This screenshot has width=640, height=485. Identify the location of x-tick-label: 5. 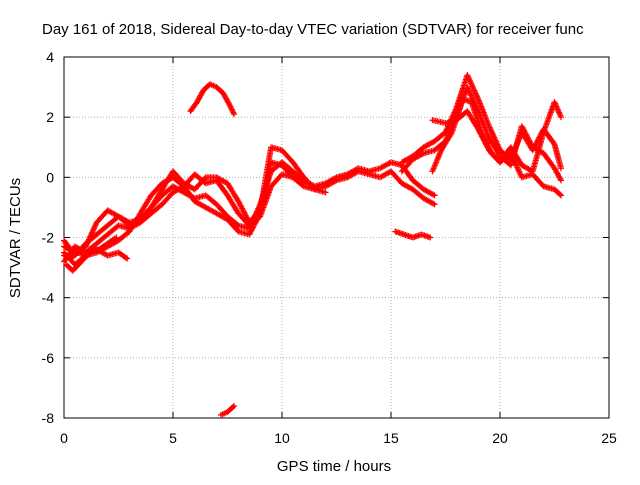
(173, 438).